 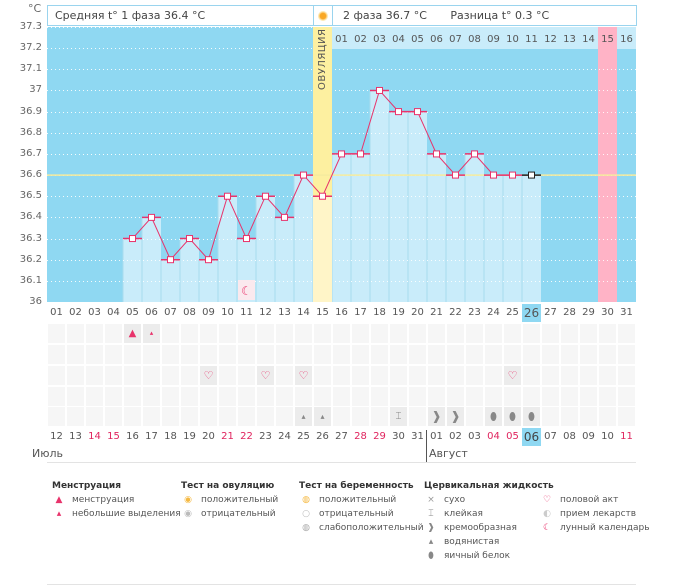 I want to click on calendar-date: 18, so click(x=170, y=436).